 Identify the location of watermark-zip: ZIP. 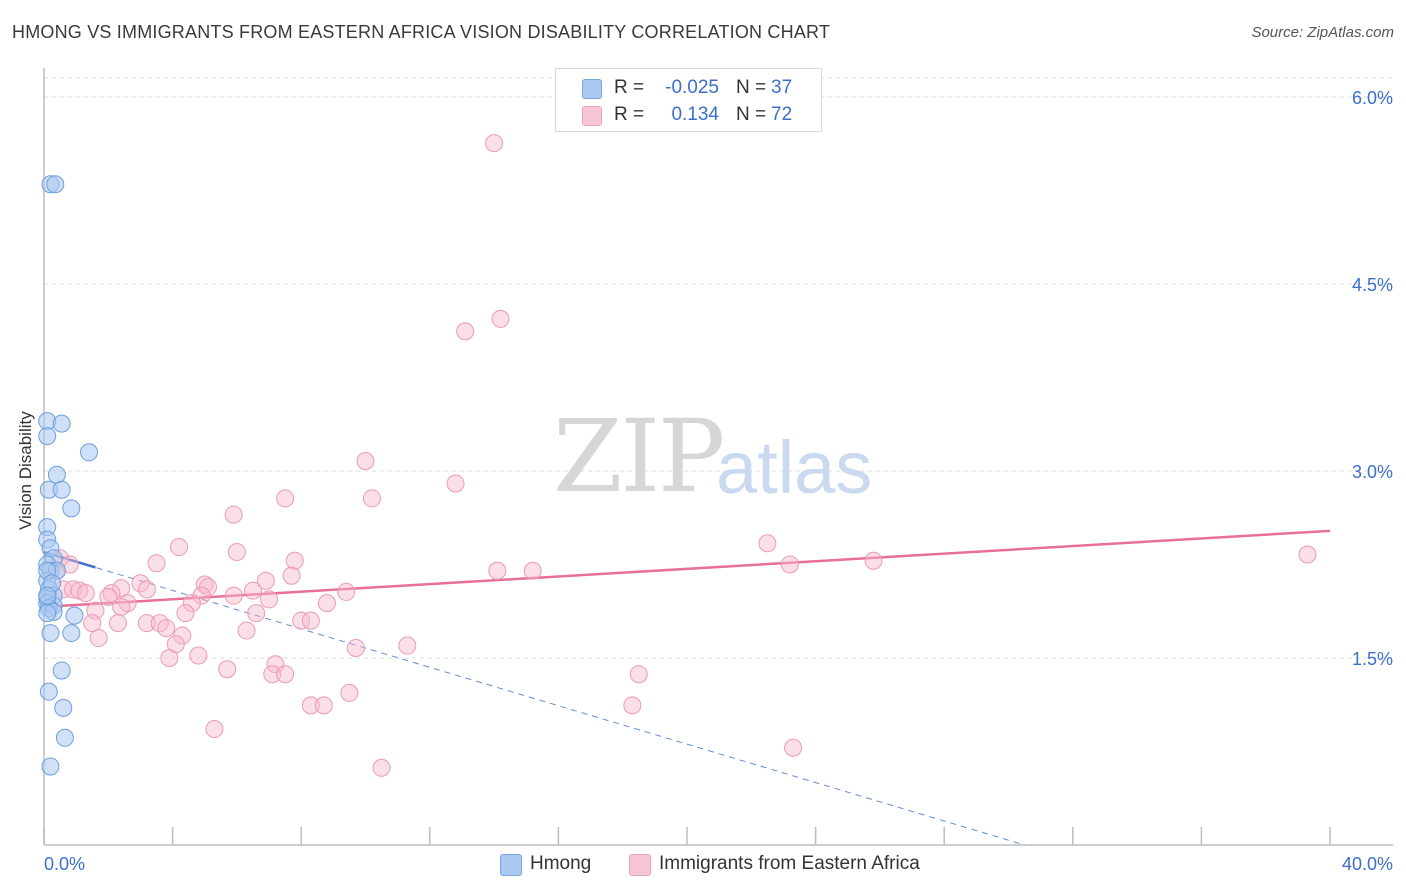
(639, 456).